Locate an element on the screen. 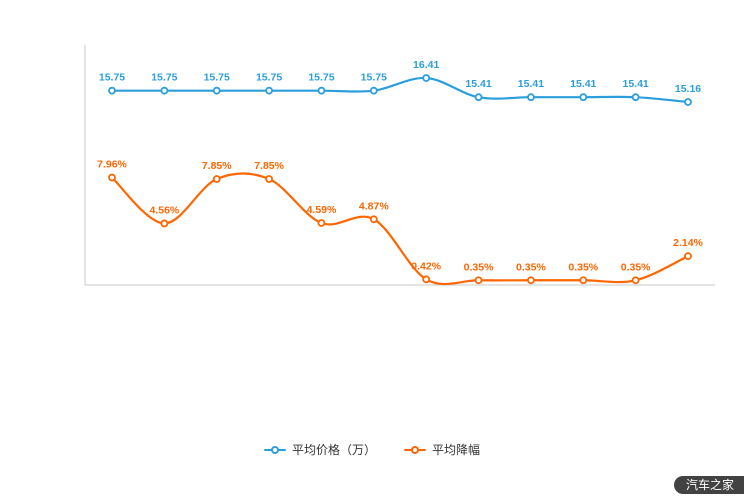 The height and width of the screenshot is (496, 744). legend-label-average-price: 平均价格（万） is located at coordinates (333, 450).